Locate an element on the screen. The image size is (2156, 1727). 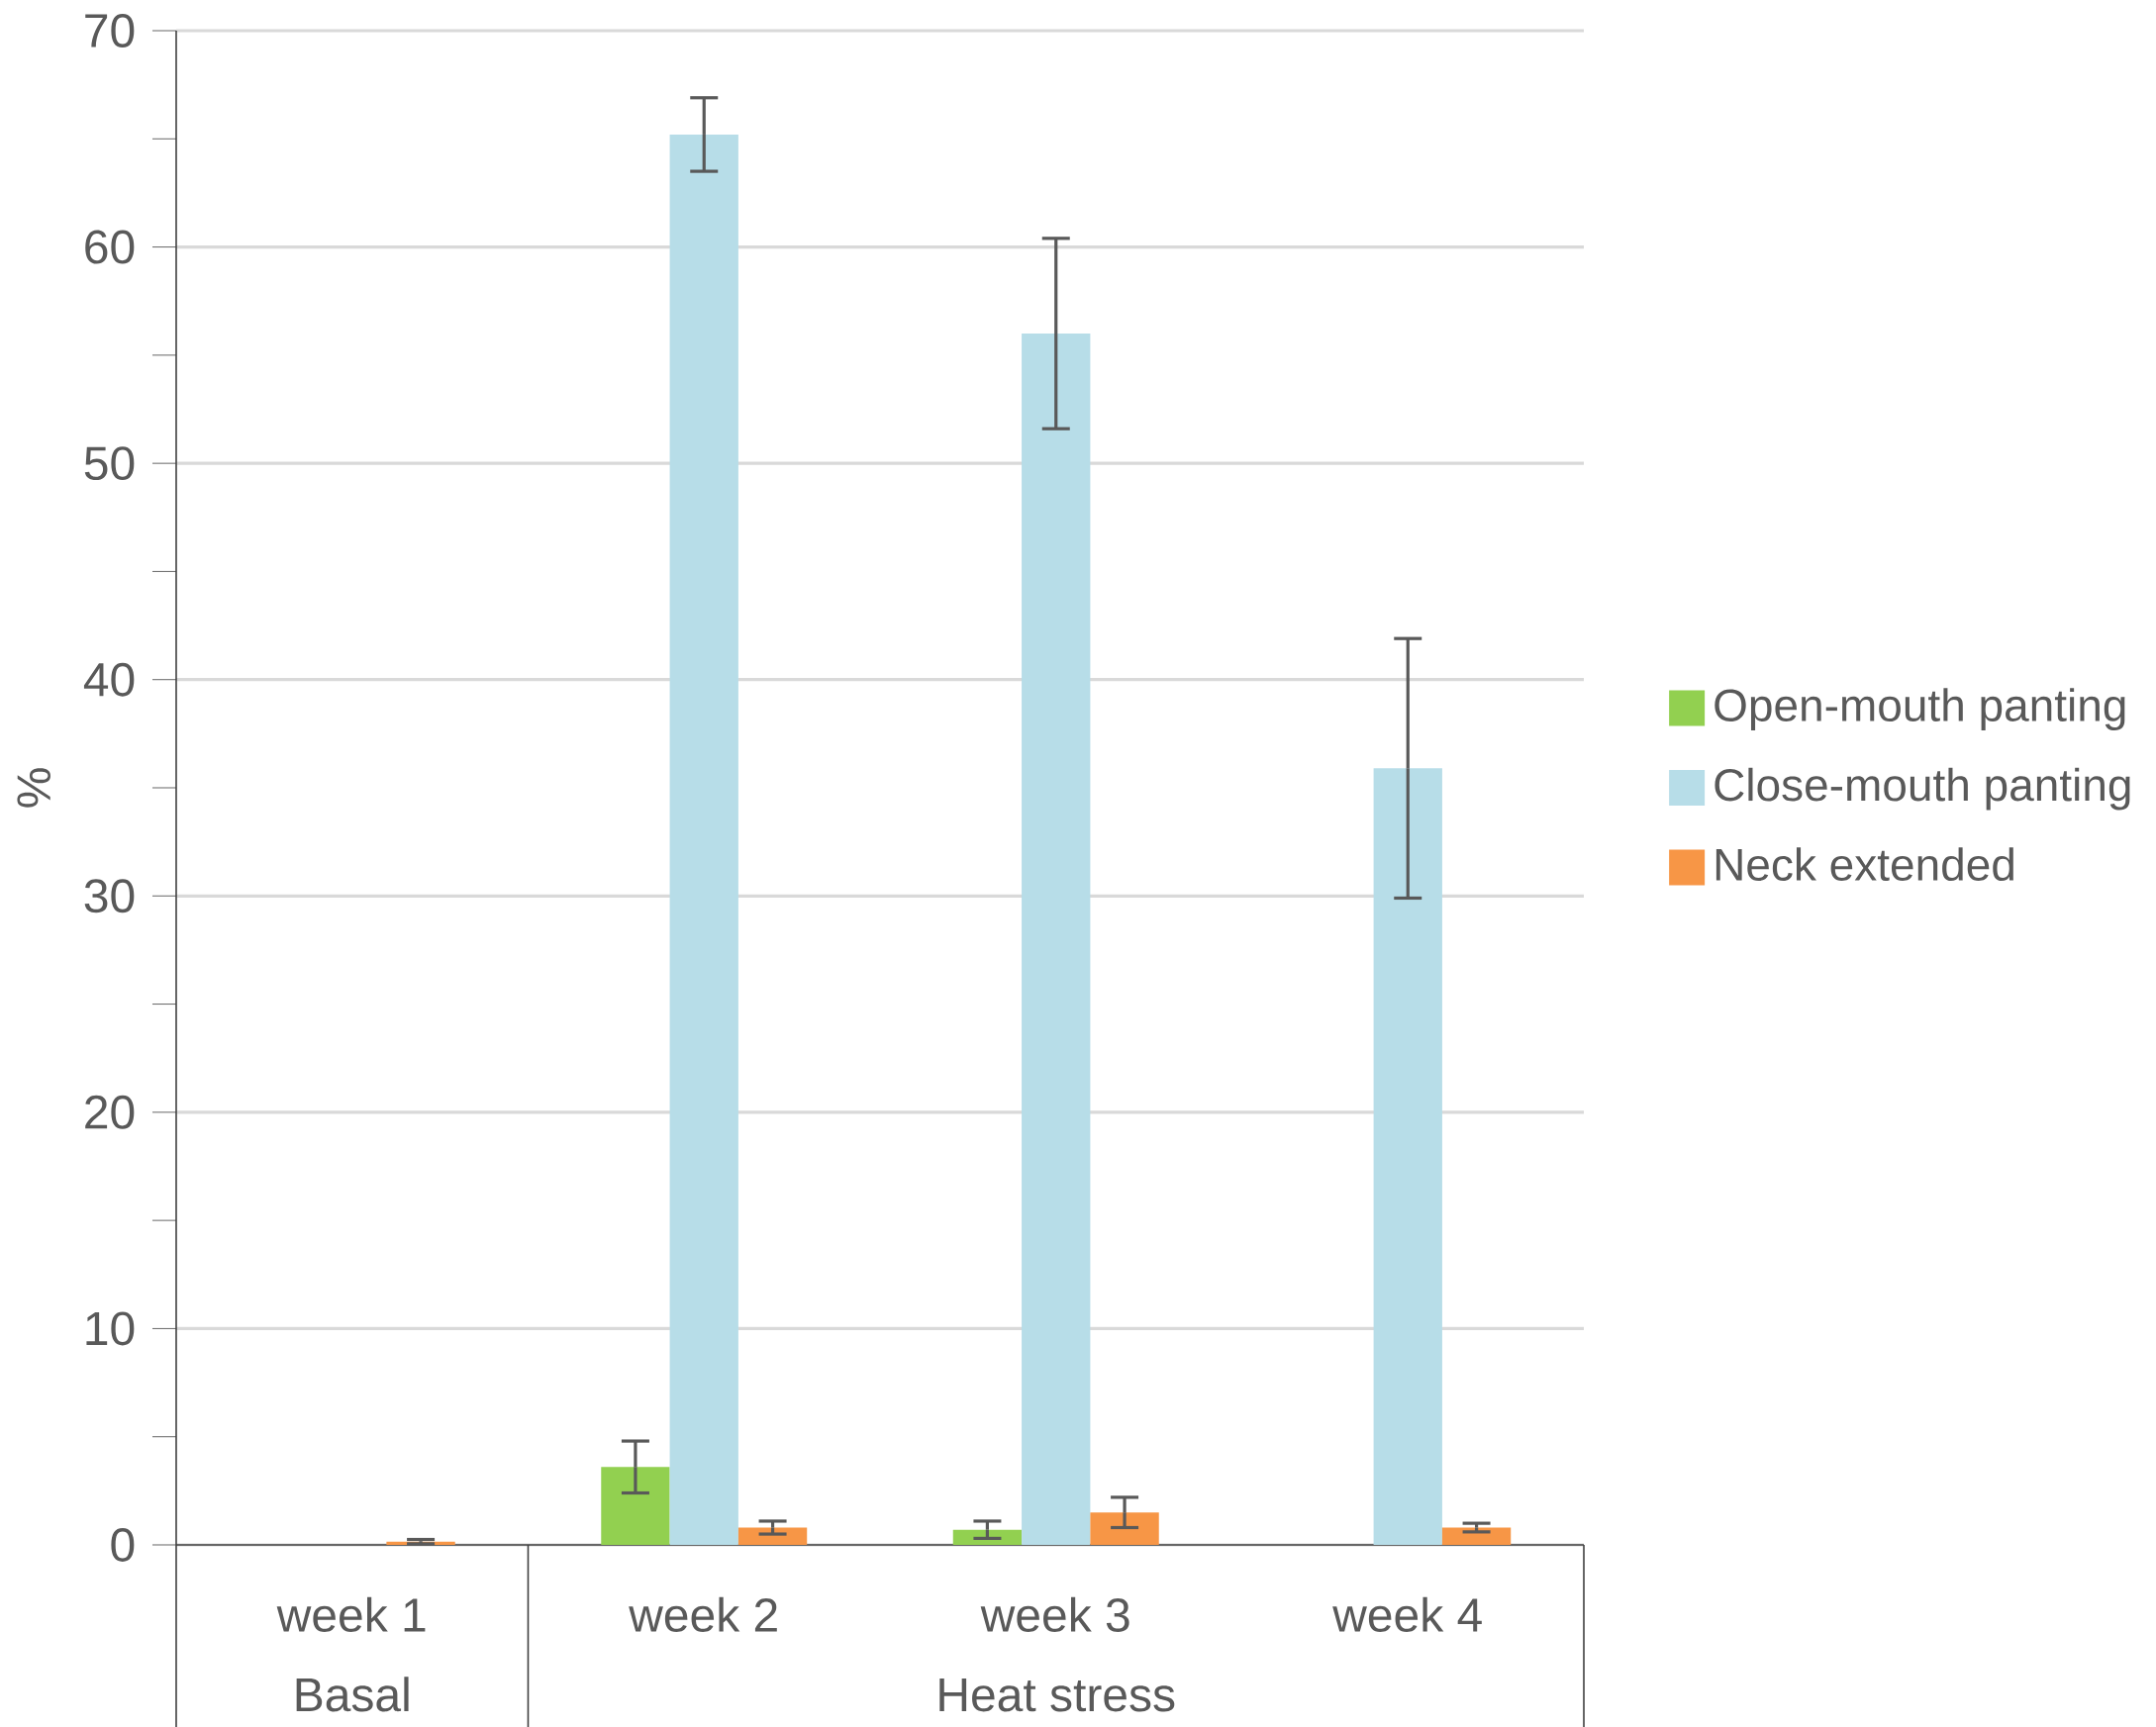
y-tick-label: 70 is located at coordinates (110, 31).